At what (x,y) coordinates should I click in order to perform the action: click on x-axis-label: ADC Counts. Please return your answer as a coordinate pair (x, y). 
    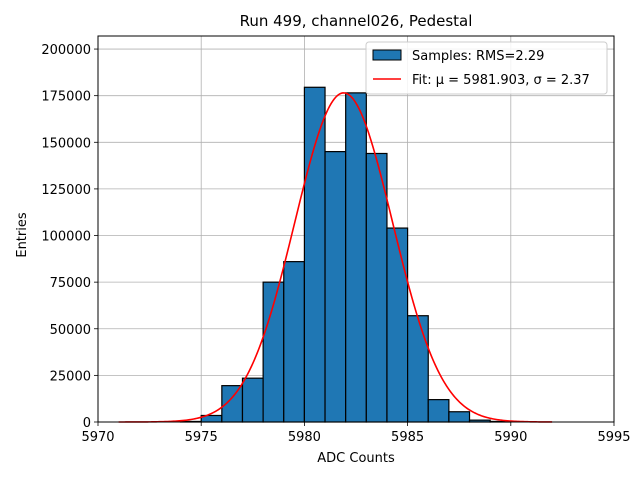
    Looking at the image, I should click on (356, 458).